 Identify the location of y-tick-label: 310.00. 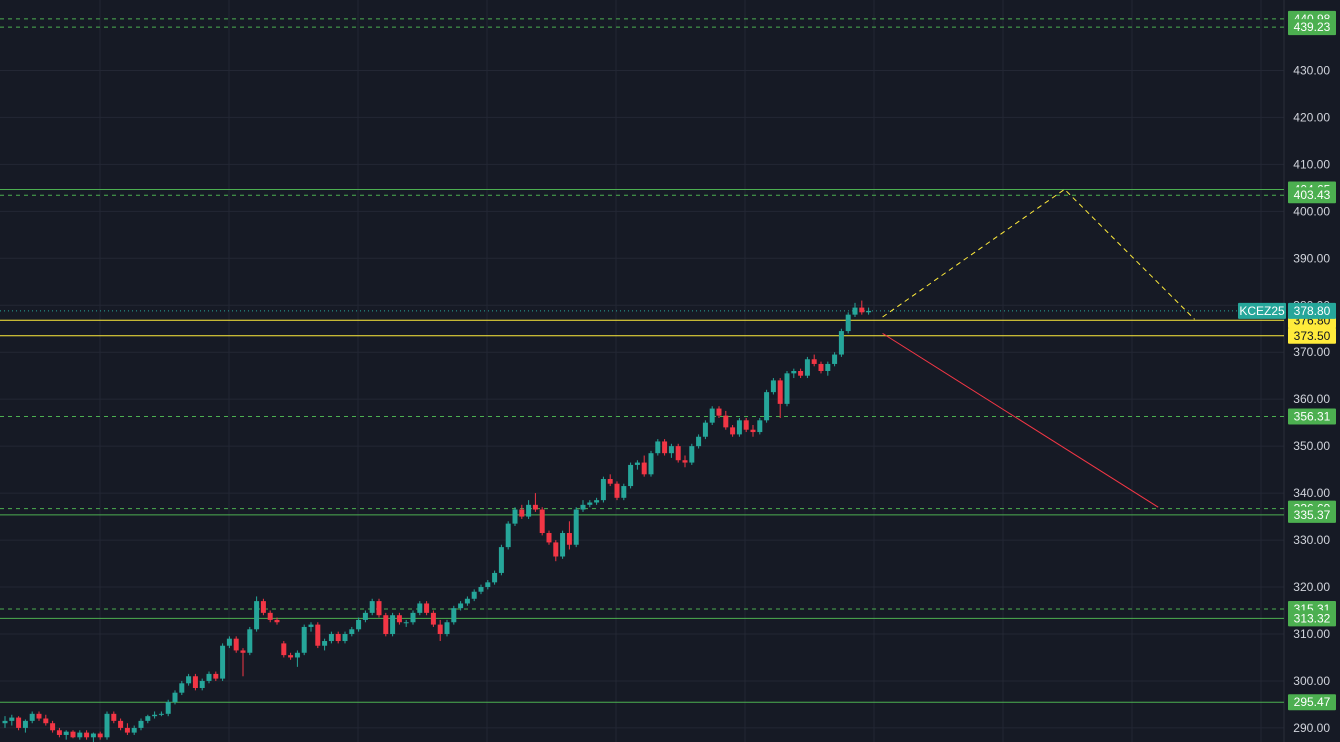
(1311, 634).